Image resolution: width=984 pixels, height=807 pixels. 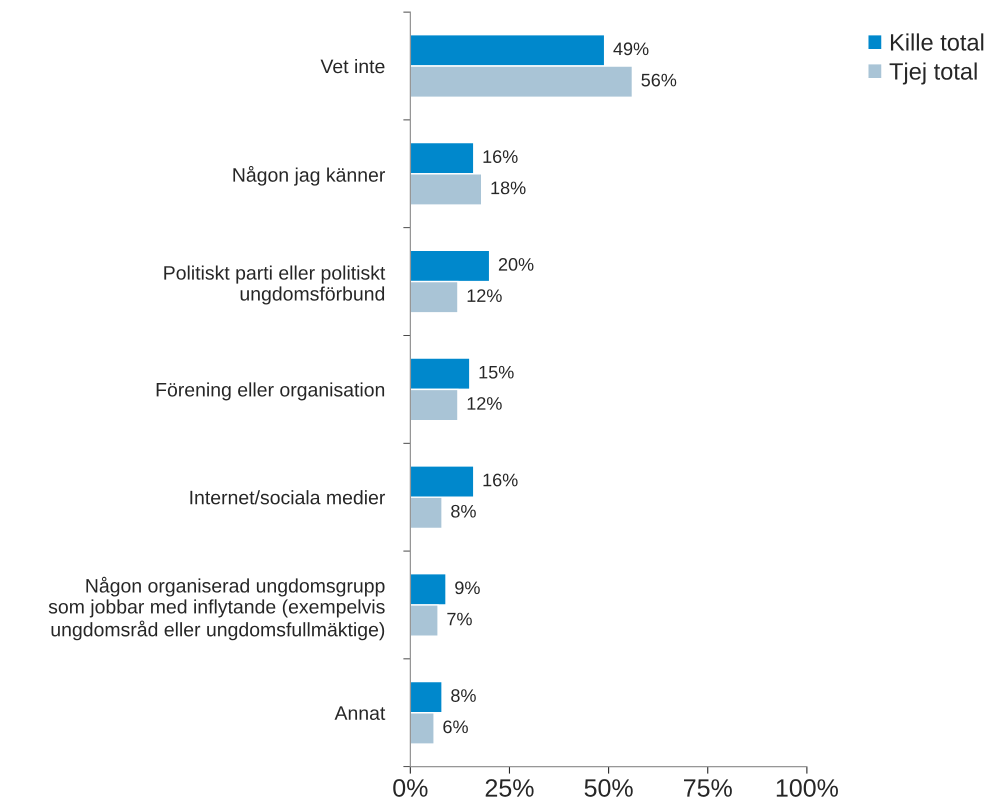 I want to click on data-label: 18%, so click(x=508, y=187).